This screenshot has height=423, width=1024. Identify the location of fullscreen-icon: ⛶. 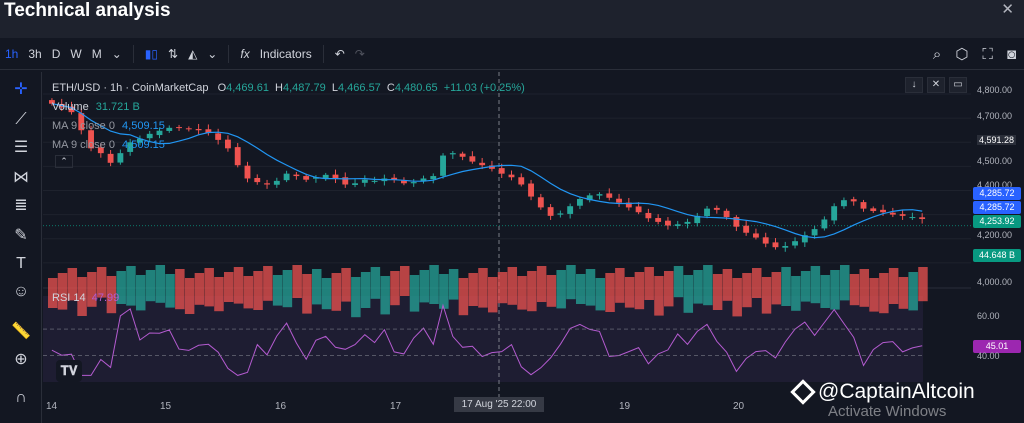
(987, 54).